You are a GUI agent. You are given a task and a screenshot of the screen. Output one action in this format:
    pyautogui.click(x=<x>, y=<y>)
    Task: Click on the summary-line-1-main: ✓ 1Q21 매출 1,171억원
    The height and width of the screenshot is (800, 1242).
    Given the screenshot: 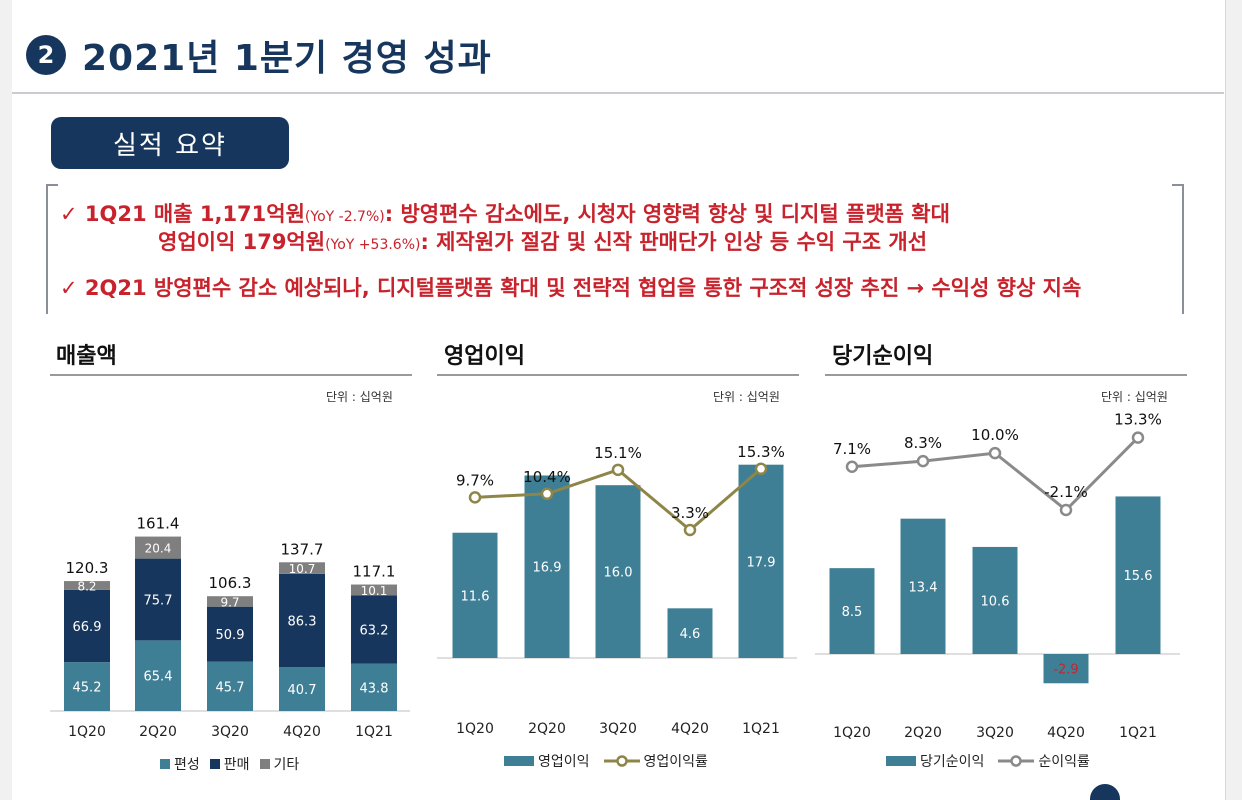 What is the action you would take?
    pyautogui.click(x=182, y=214)
    